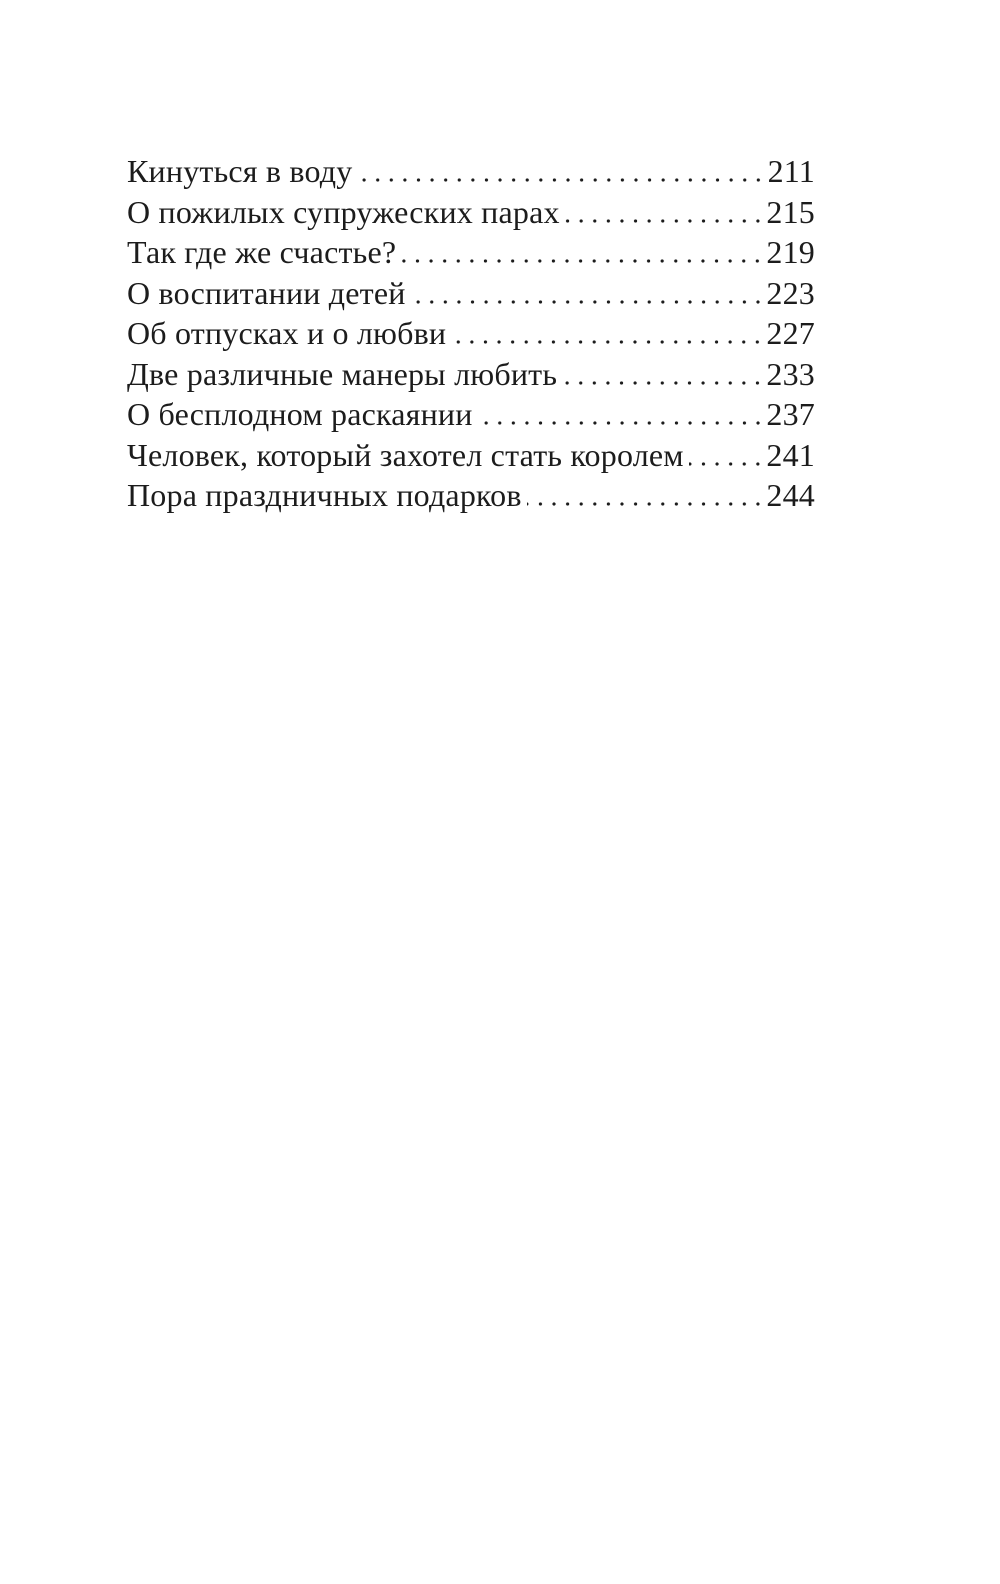 The image size is (1000, 1584). Describe the element at coordinates (342, 373) in the screenshot. I see `toc-entry-title: Две различные манеры любить` at that location.